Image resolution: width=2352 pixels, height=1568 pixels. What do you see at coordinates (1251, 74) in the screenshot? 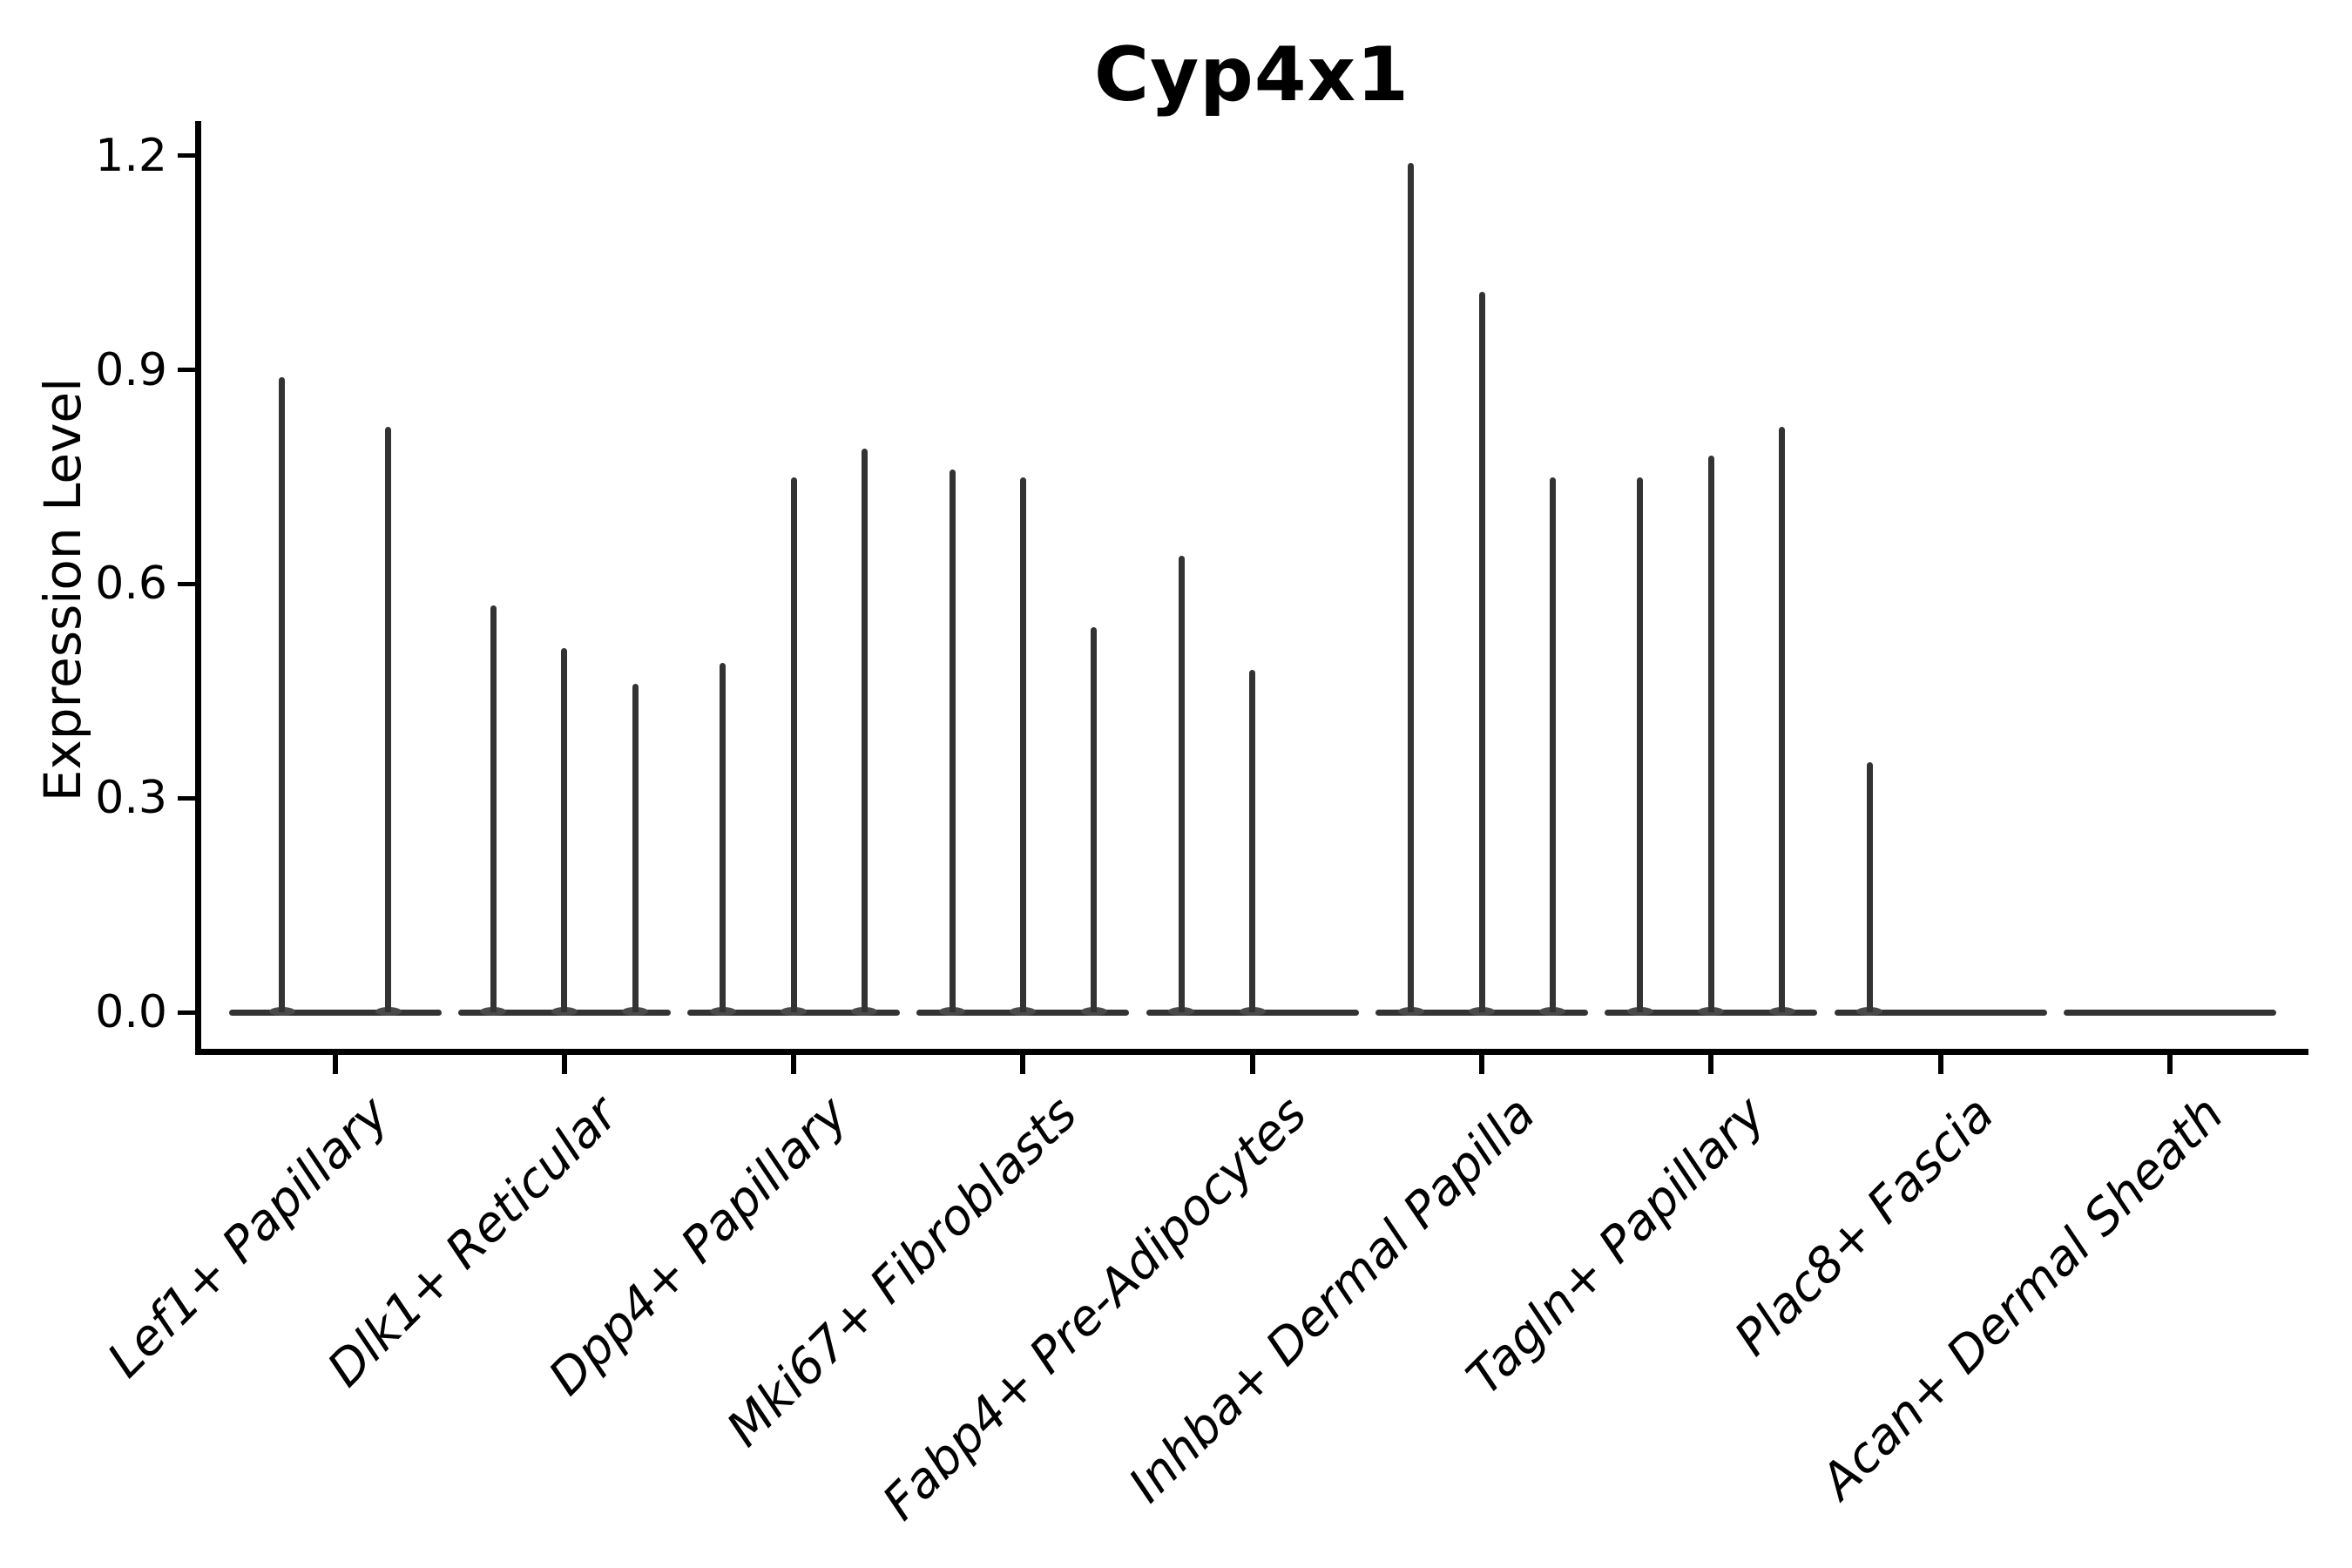
I see `chart-title: Cyp4x1` at bounding box center [1251, 74].